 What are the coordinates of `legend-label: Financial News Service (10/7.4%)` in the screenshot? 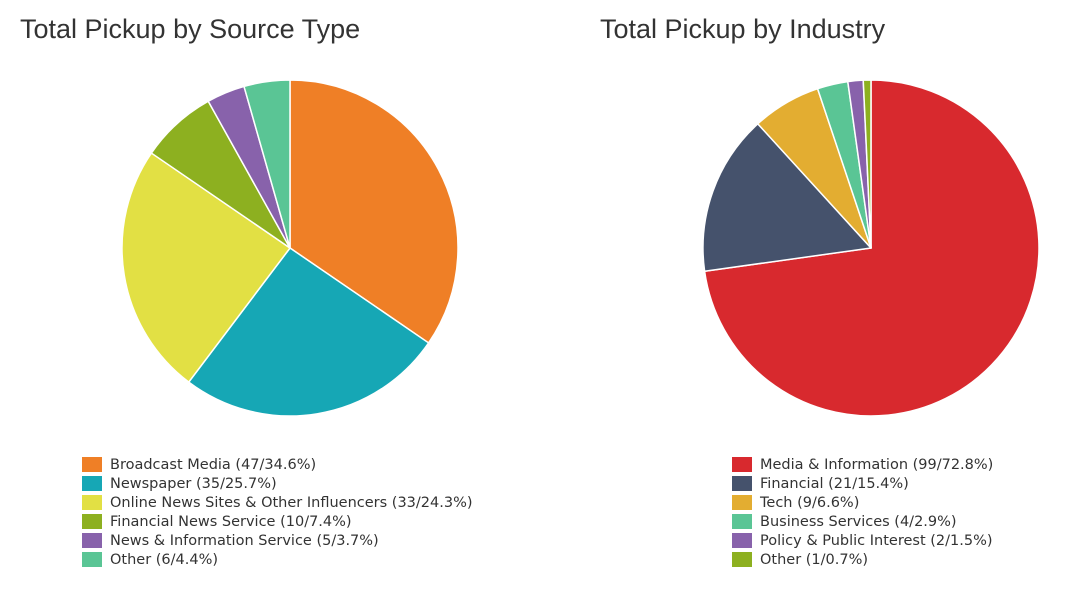 It's located at (231, 521).